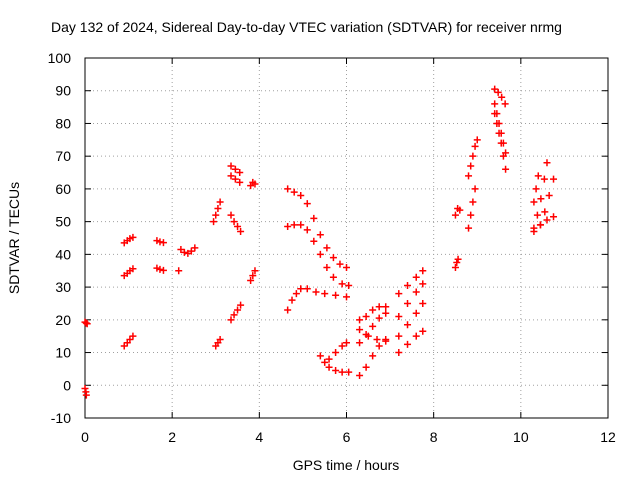  Describe the element at coordinates (434, 437) in the screenshot. I see `x-tick-label: 8` at that location.